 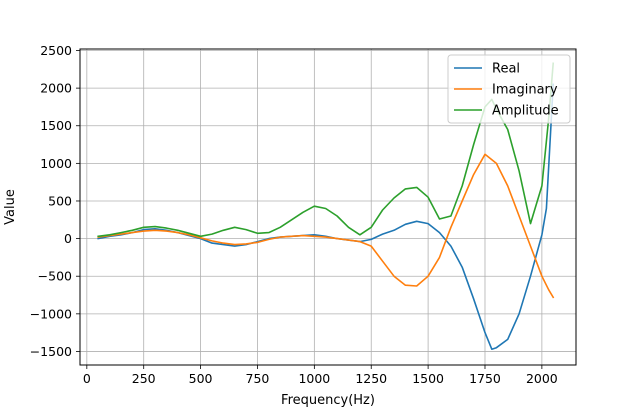 I want to click on y-axis-ticks: −1500 −1000 −500 0 500 1000 1500 2000 2500, so click(x=55, y=201).